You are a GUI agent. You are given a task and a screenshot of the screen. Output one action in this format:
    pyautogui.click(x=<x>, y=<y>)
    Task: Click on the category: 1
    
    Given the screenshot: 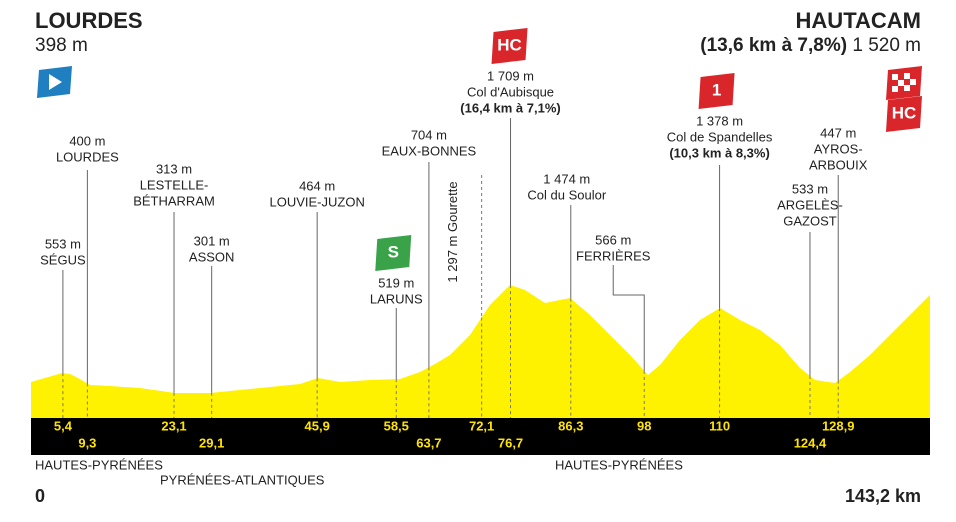 What is the action you would take?
    pyautogui.click(x=716, y=89)
    